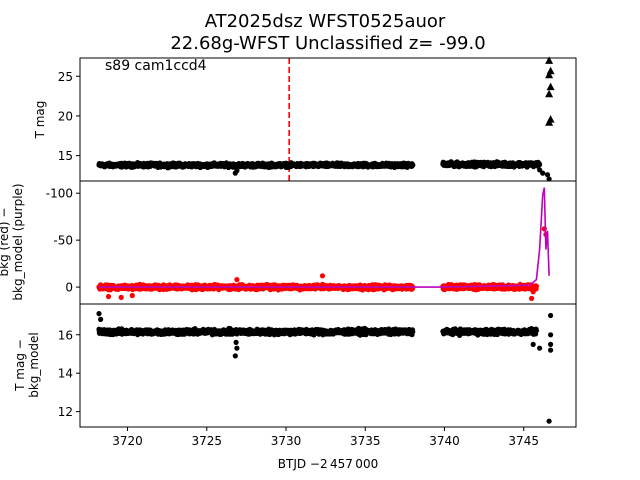  I want to click on chart-title-line1: AT2025dsz WFST0525auor, so click(325, 21).